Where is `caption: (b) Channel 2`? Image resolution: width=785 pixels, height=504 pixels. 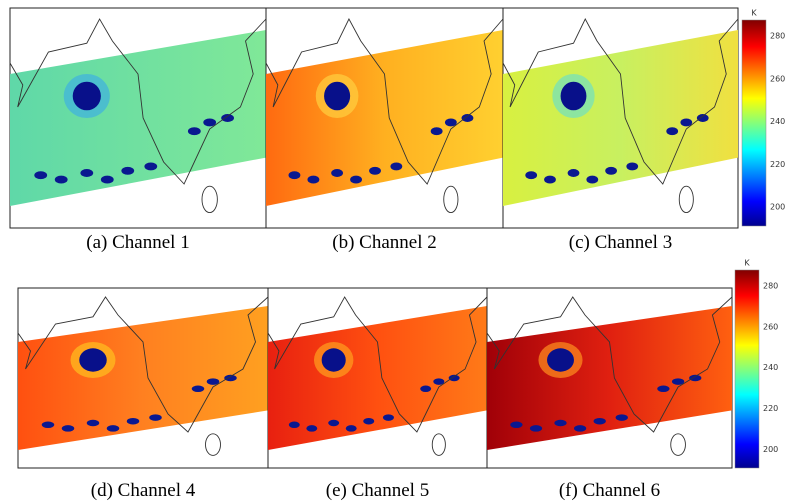 caption: (b) Channel 2 is located at coordinates (384, 242).